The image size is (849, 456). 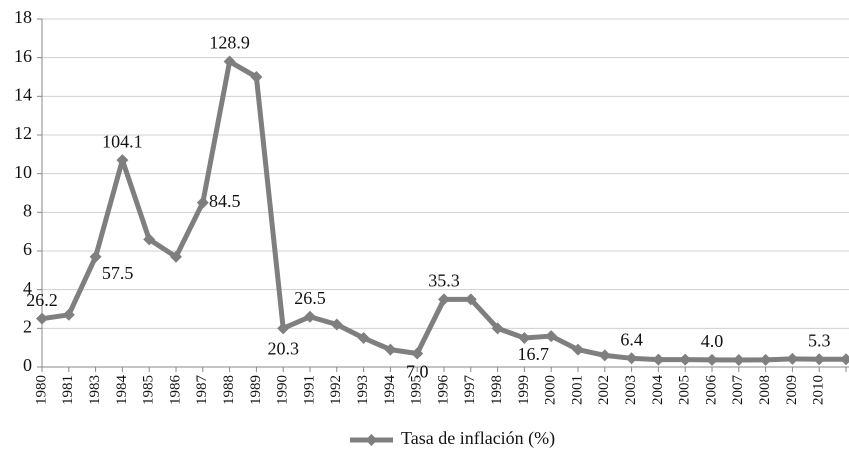 What do you see at coordinates (577, 390) in the screenshot?
I see `x-tick-label: 2001` at bounding box center [577, 390].